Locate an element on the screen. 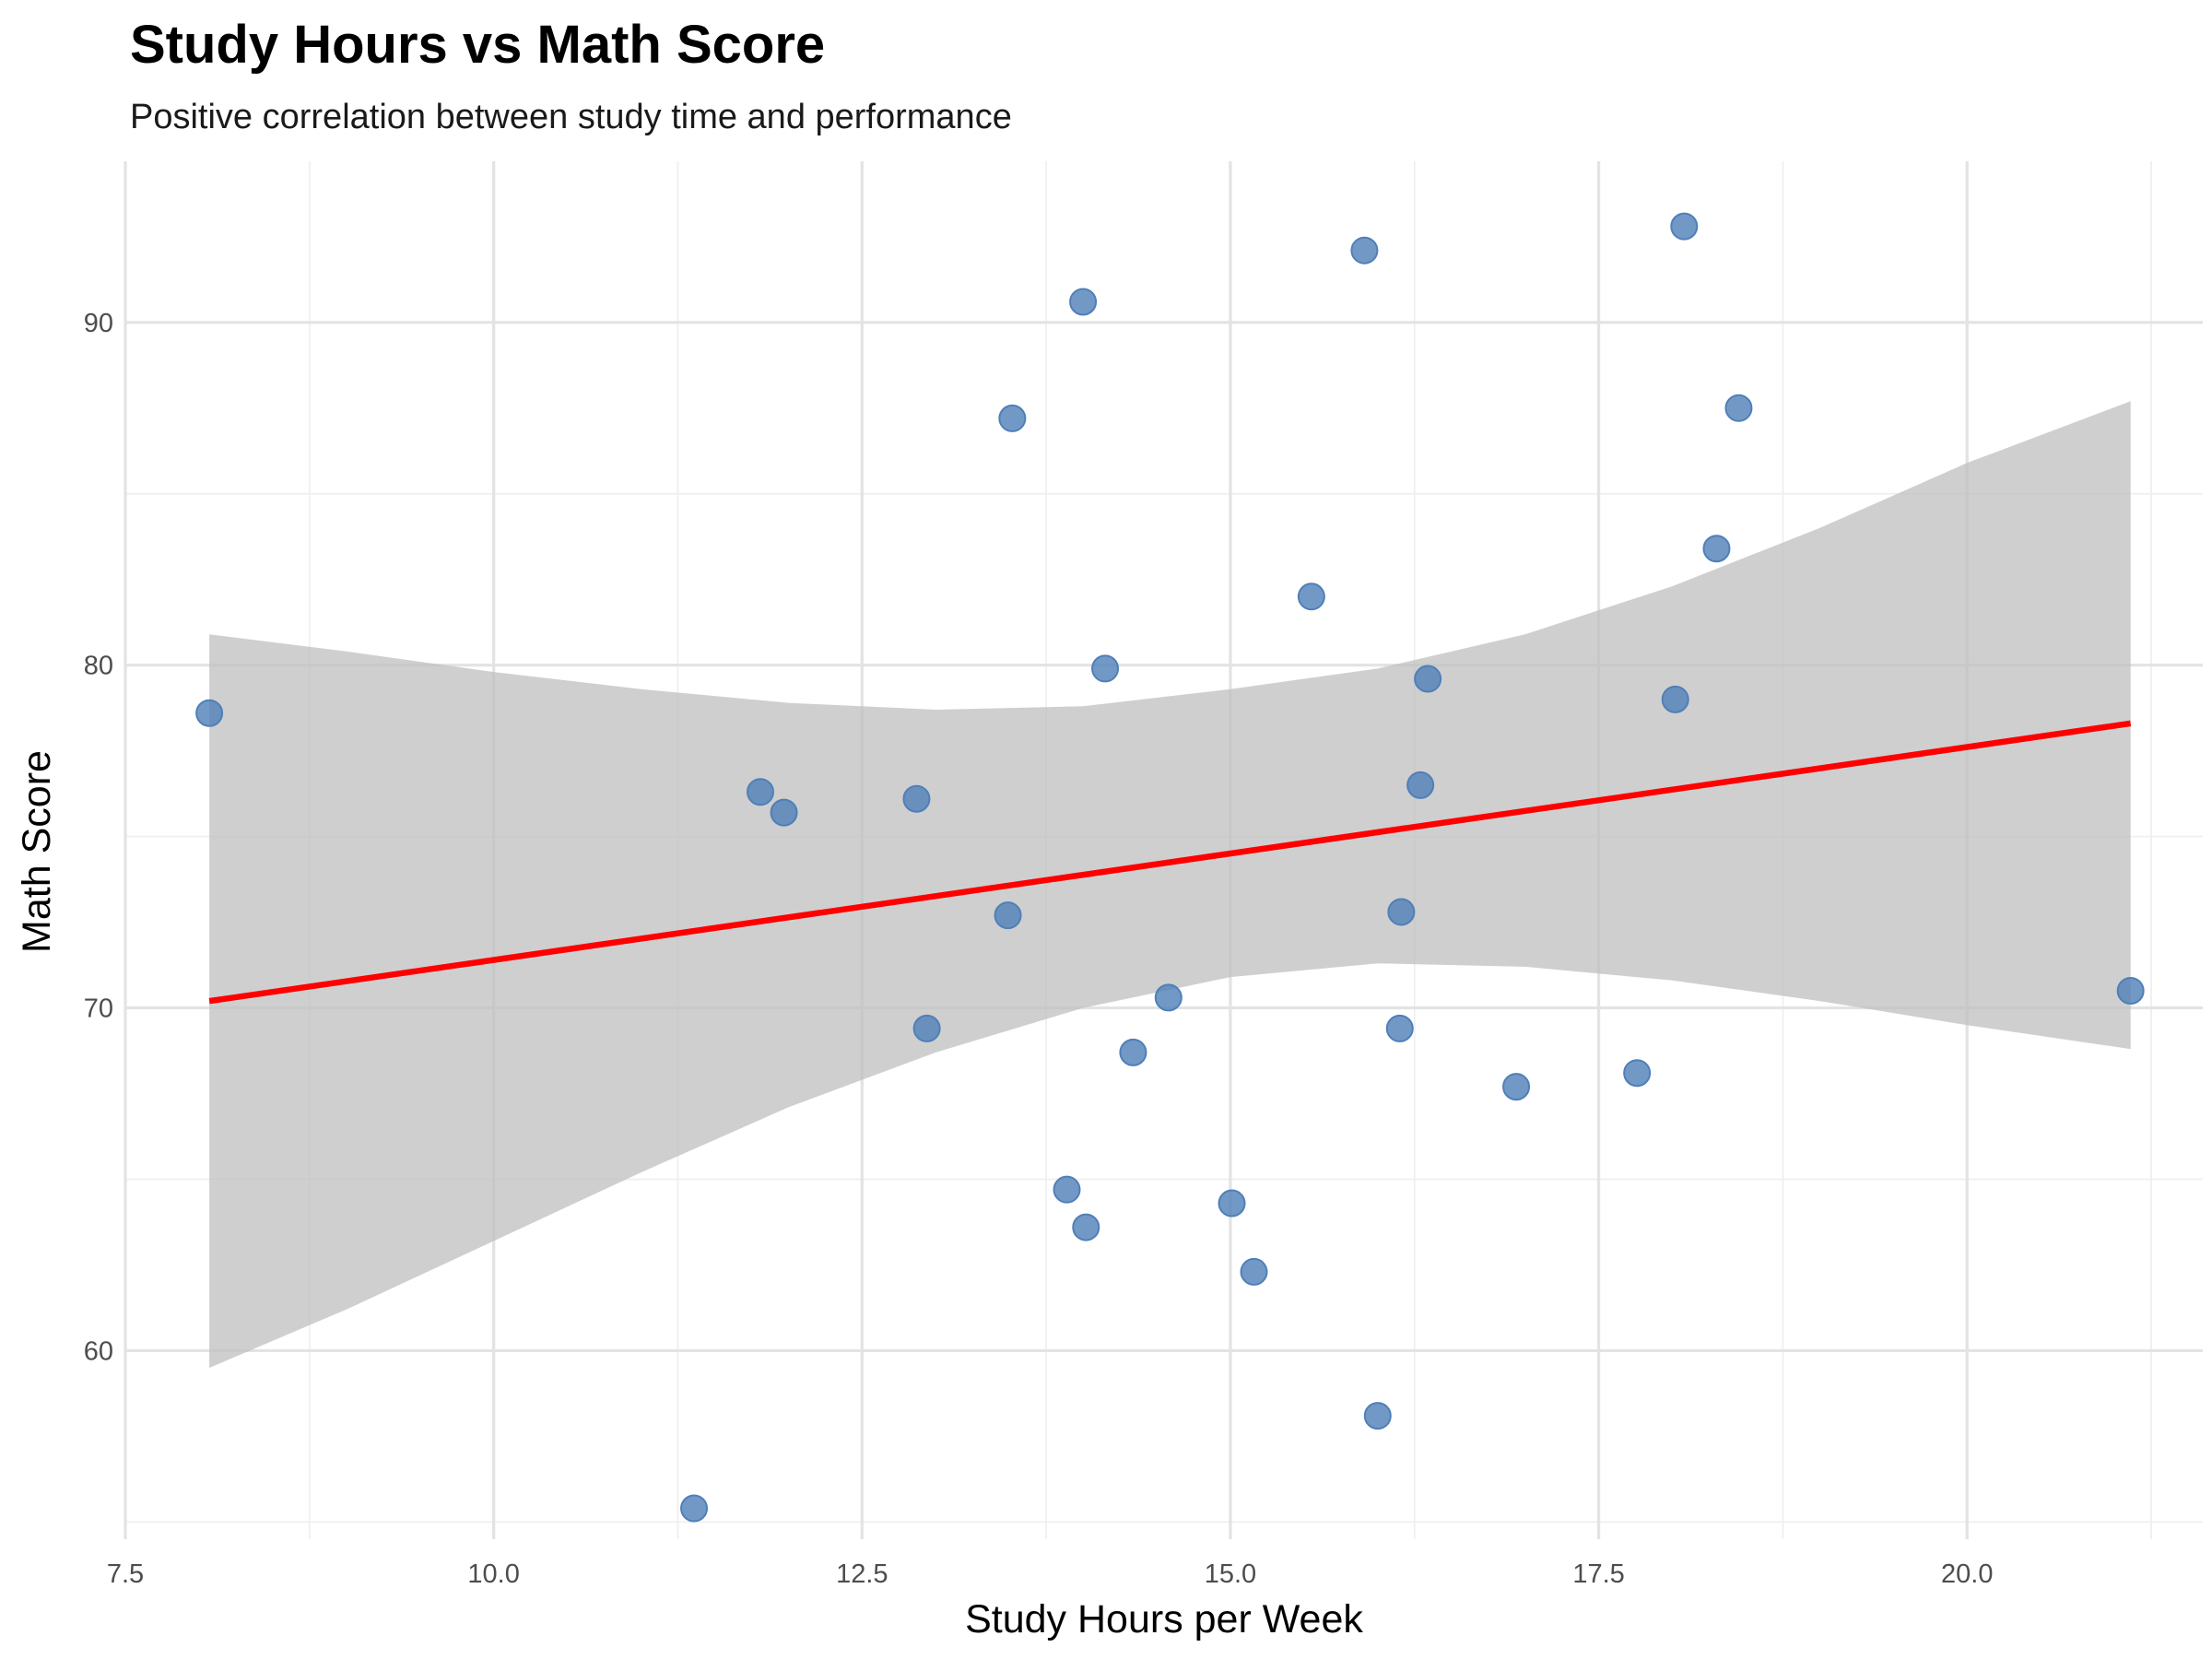  y-tick-label: 90 is located at coordinates (98, 323).